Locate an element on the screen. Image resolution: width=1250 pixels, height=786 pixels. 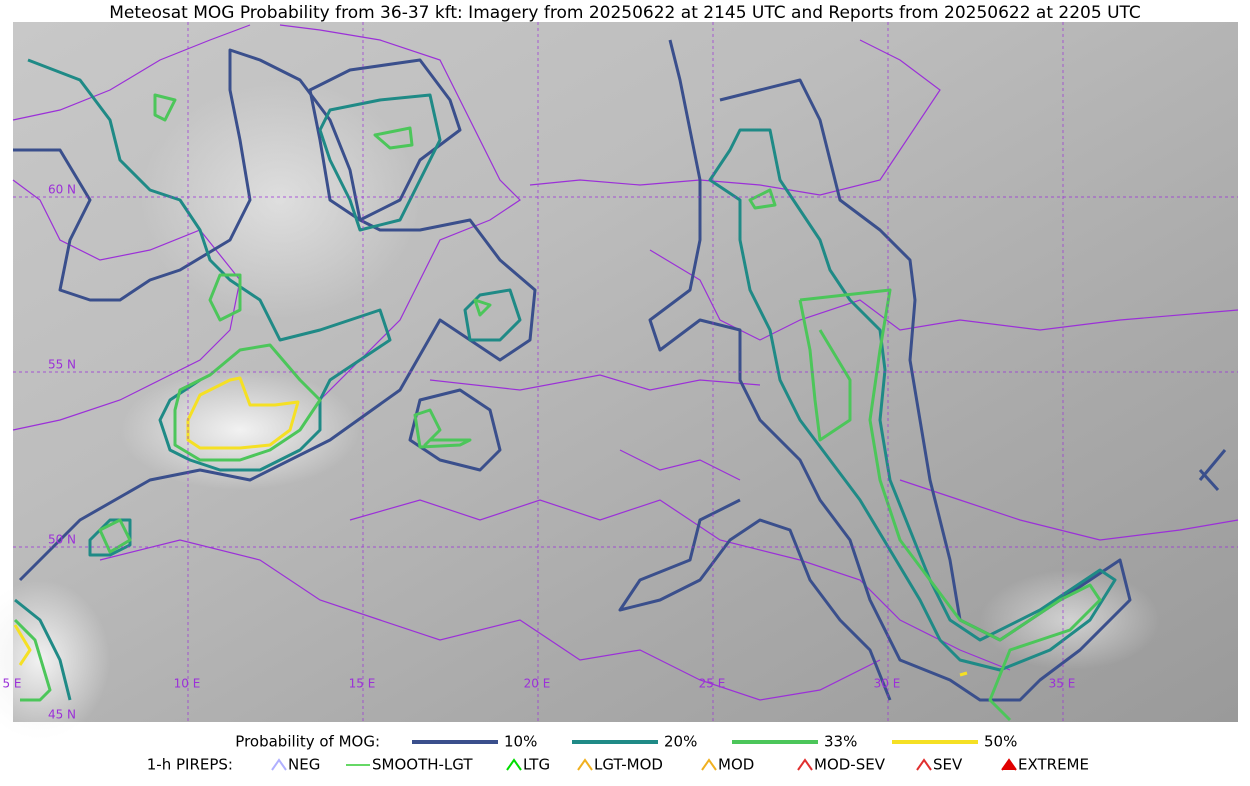
pirep-label: NEG is located at coordinates (304, 765).